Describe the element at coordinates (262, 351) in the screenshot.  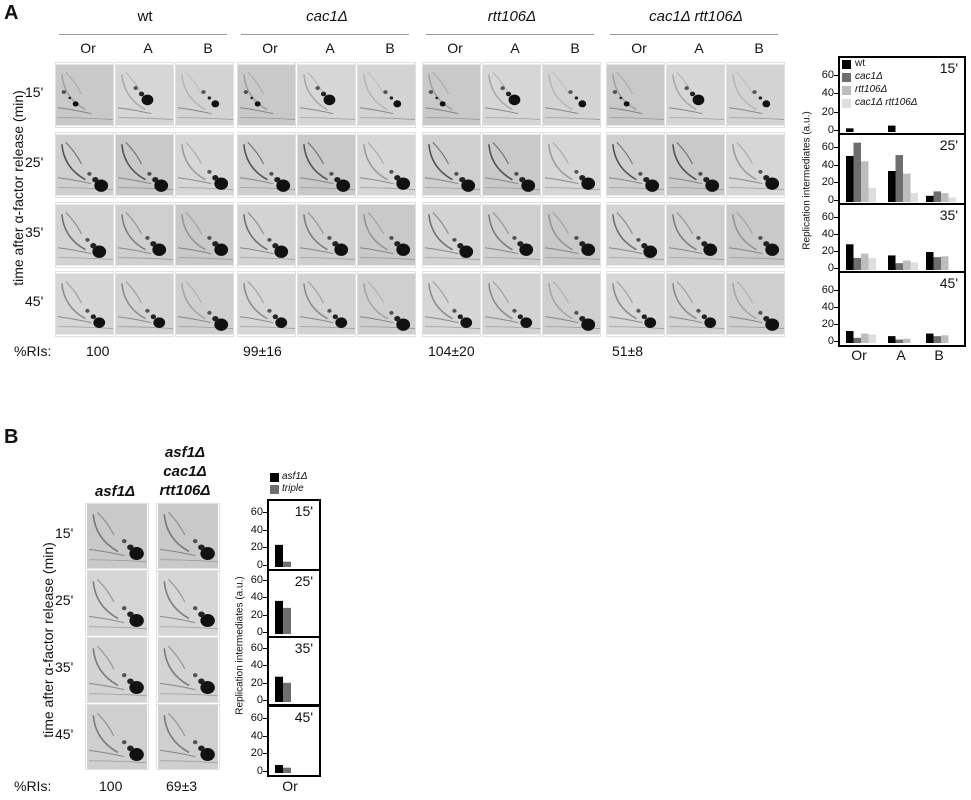
I see `ri-value-cac1: 99±16` at that location.